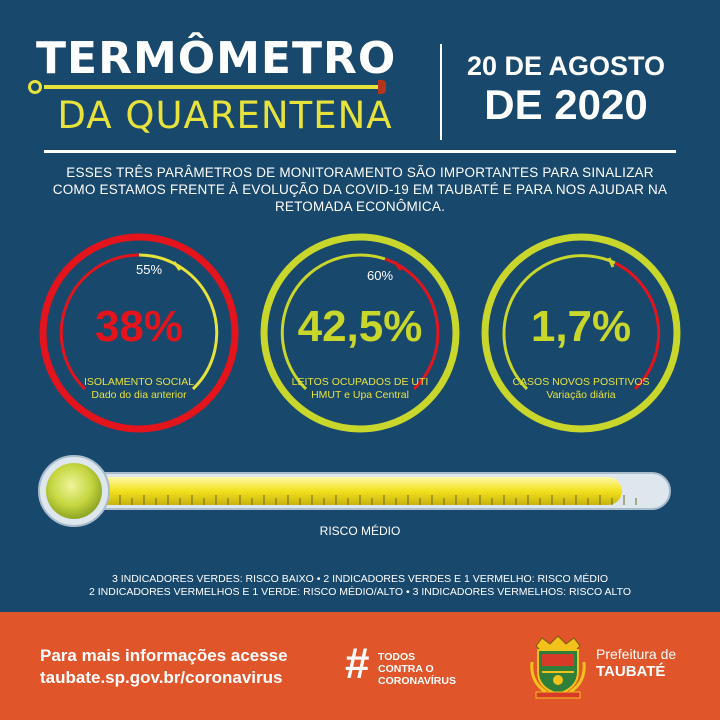 This screenshot has width=720, height=720. I want to click on gauge-label-subtitle: Dado do dia anterior, so click(139, 395).